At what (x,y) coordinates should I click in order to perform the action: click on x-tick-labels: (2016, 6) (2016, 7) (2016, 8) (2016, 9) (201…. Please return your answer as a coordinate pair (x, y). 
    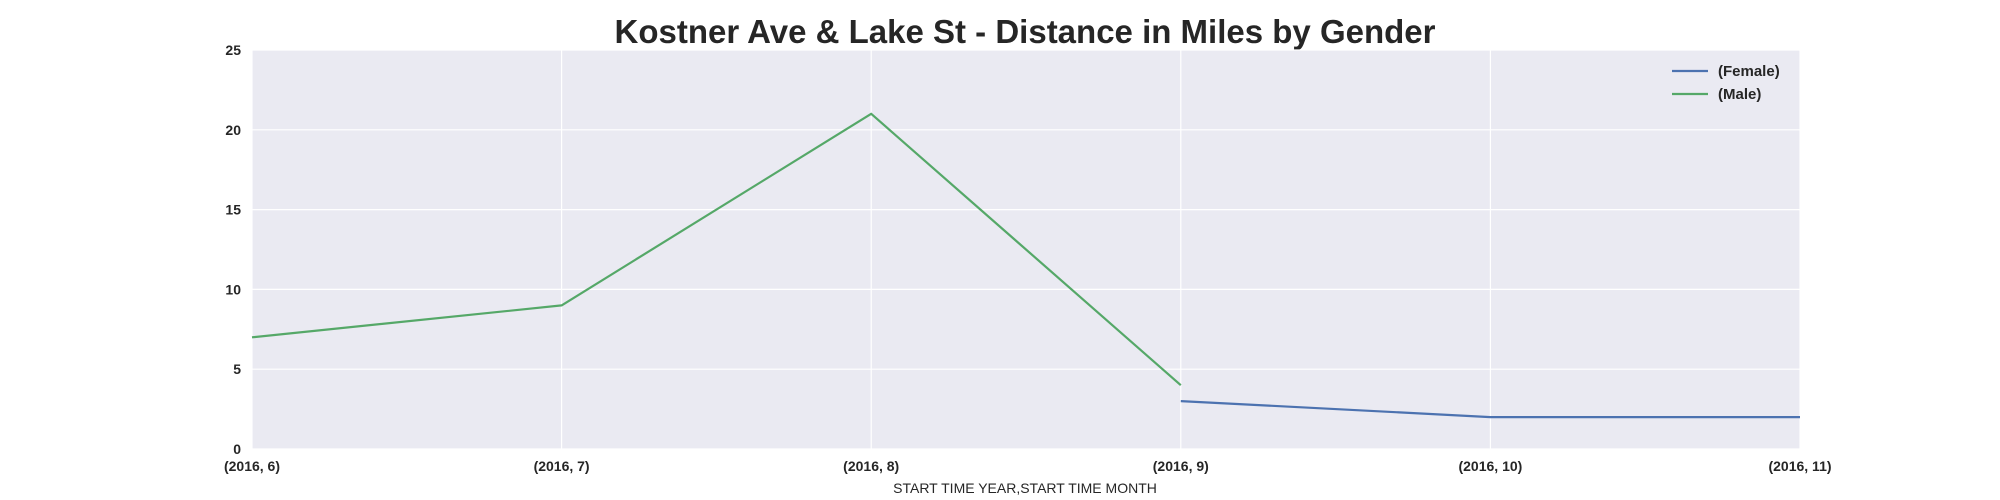
    Looking at the image, I should click on (1028, 466).